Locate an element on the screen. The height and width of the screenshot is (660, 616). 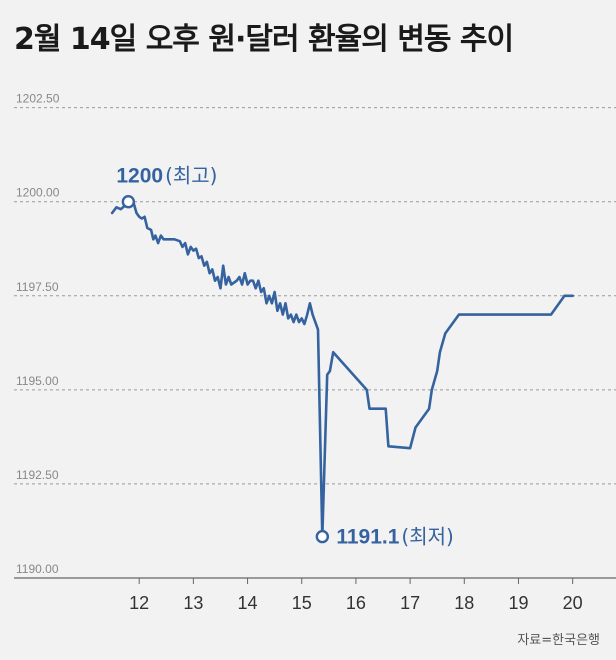
x-tick-label: 14 is located at coordinates (248, 603).